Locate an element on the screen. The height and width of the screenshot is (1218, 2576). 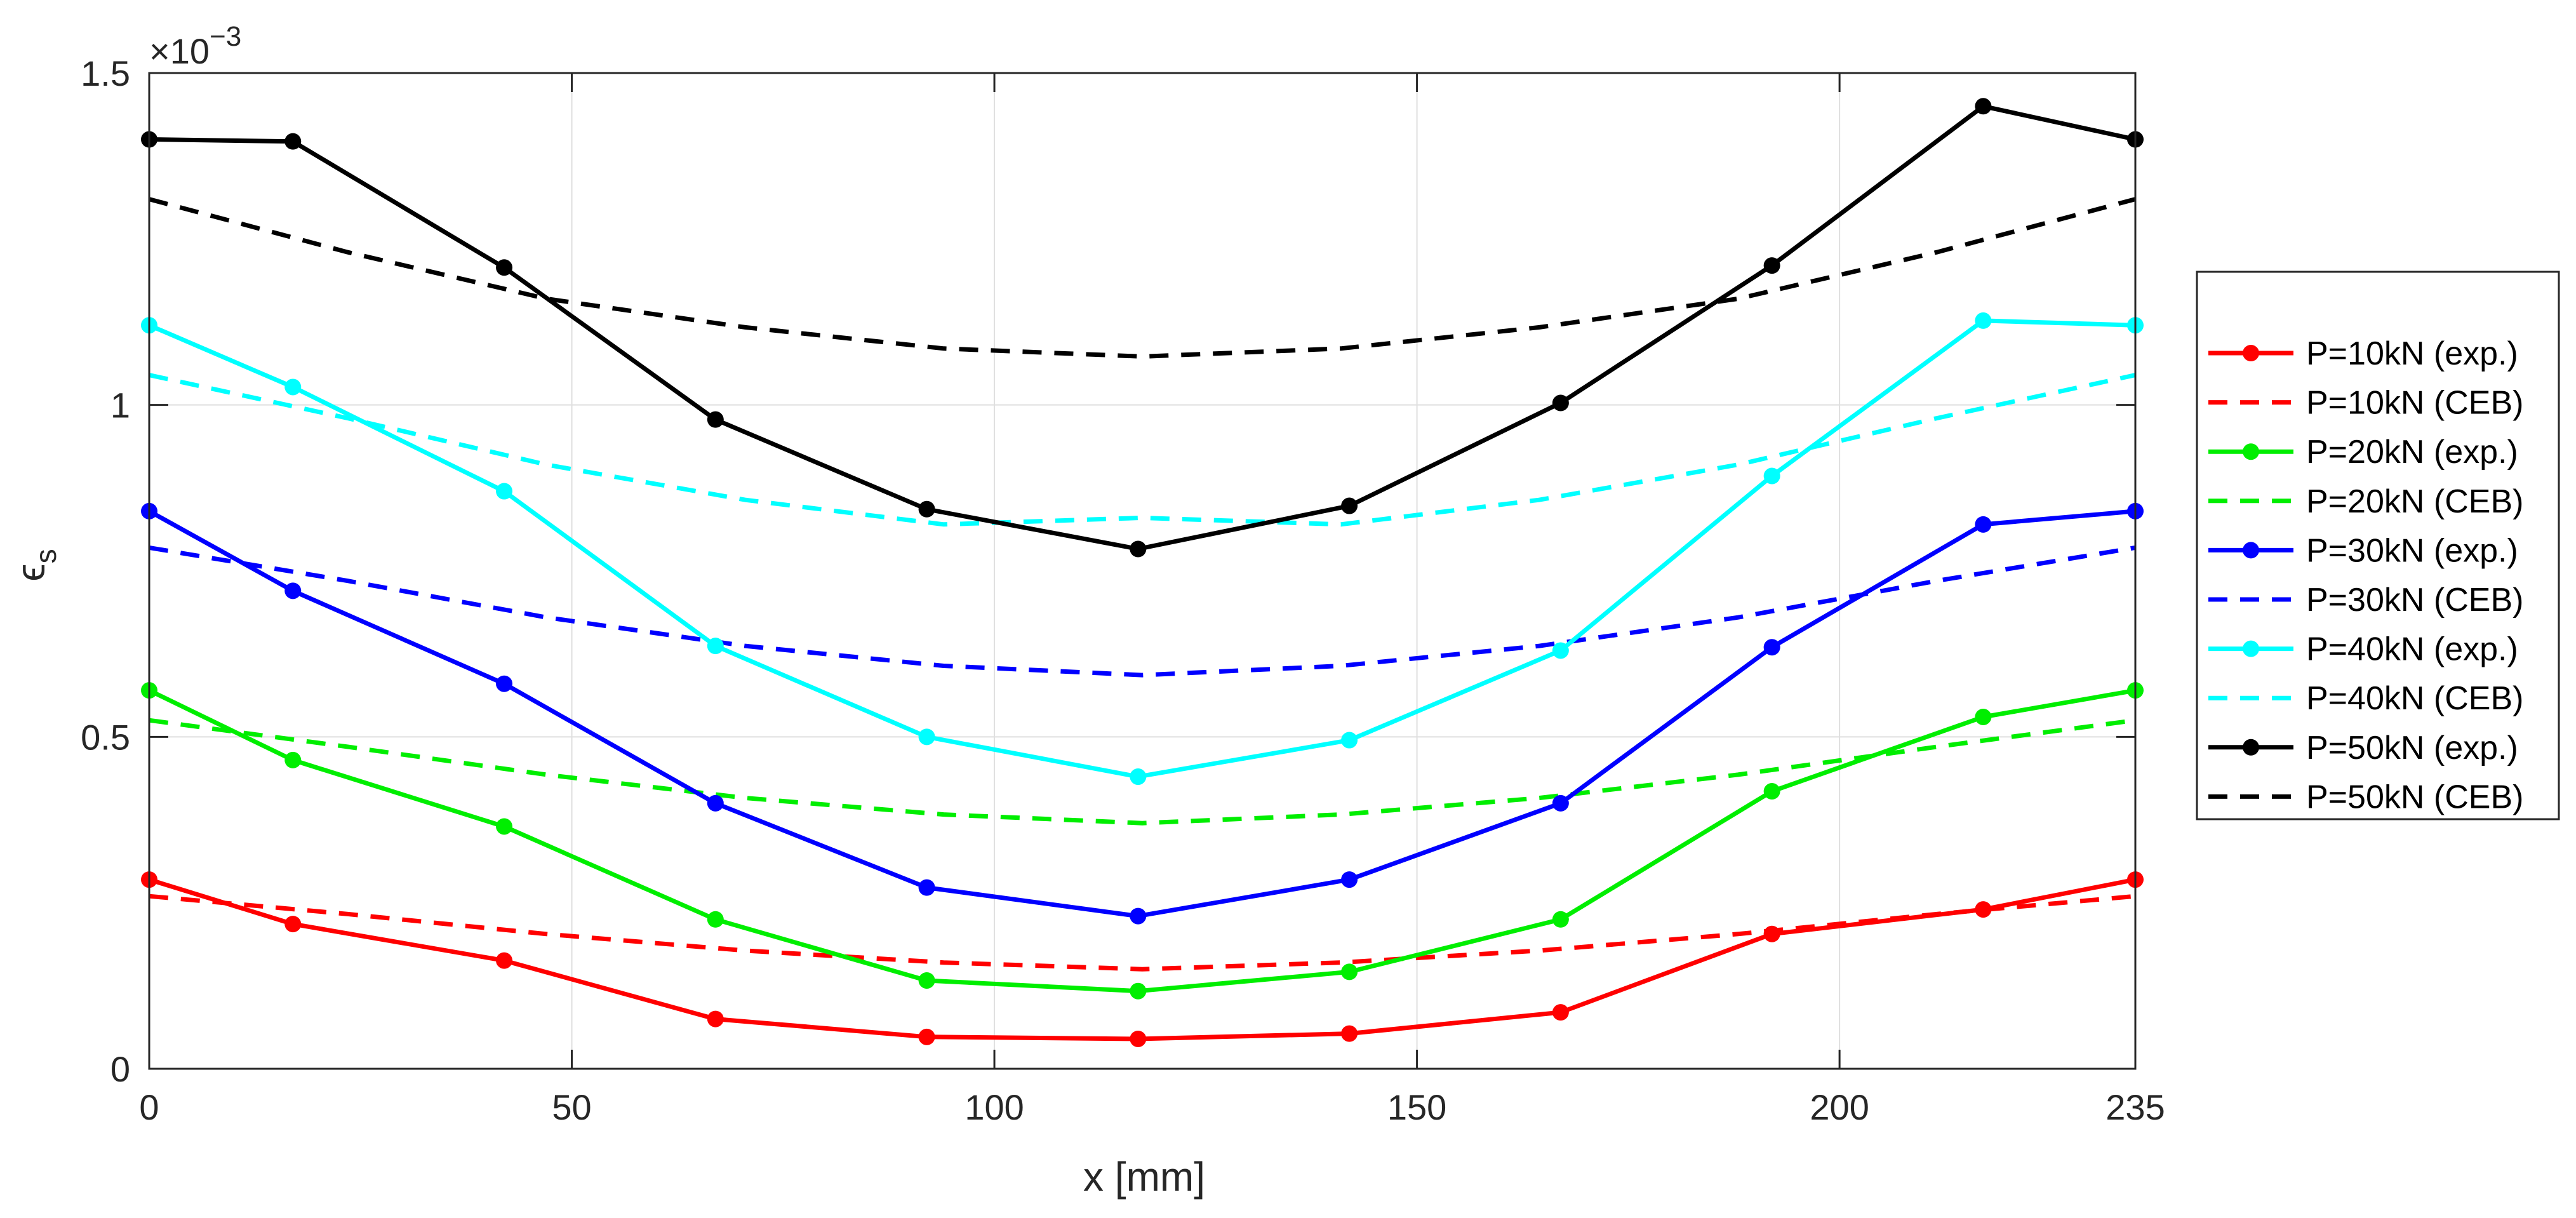
x-tick-label: 0 is located at coordinates (149, 1107).